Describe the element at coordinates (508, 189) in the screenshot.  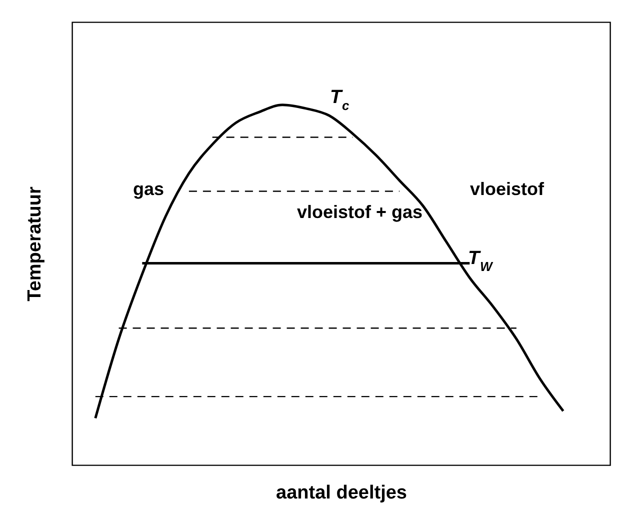
I see `annotation: vloeistof` at that location.